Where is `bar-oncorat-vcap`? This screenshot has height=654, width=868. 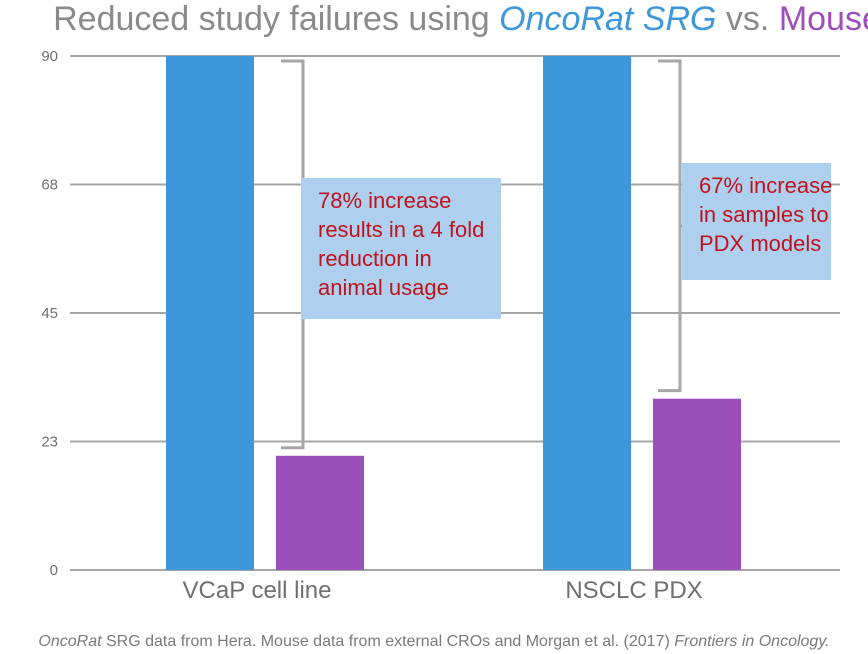 bar-oncorat-vcap is located at coordinates (210, 313).